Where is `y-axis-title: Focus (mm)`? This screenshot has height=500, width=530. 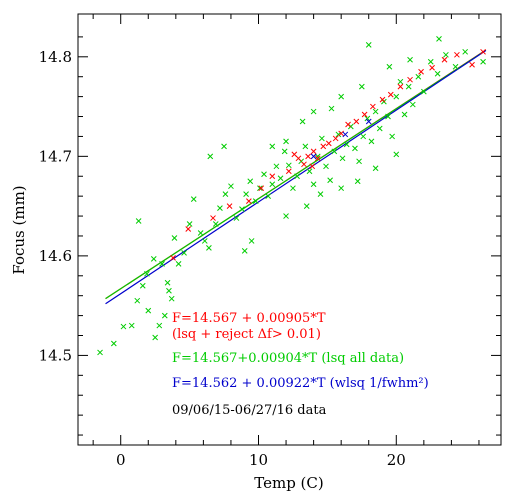
y-axis-title: Focus (mm) is located at coordinates (19, 229).